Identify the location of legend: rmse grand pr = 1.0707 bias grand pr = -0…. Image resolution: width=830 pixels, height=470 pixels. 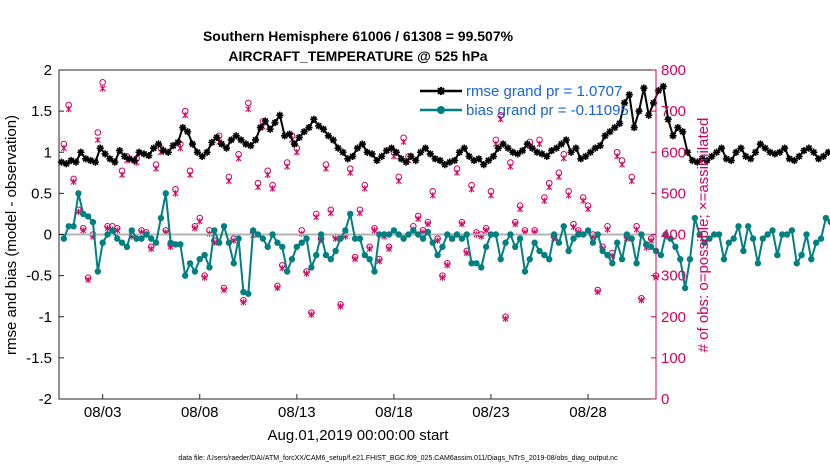
(524, 101).